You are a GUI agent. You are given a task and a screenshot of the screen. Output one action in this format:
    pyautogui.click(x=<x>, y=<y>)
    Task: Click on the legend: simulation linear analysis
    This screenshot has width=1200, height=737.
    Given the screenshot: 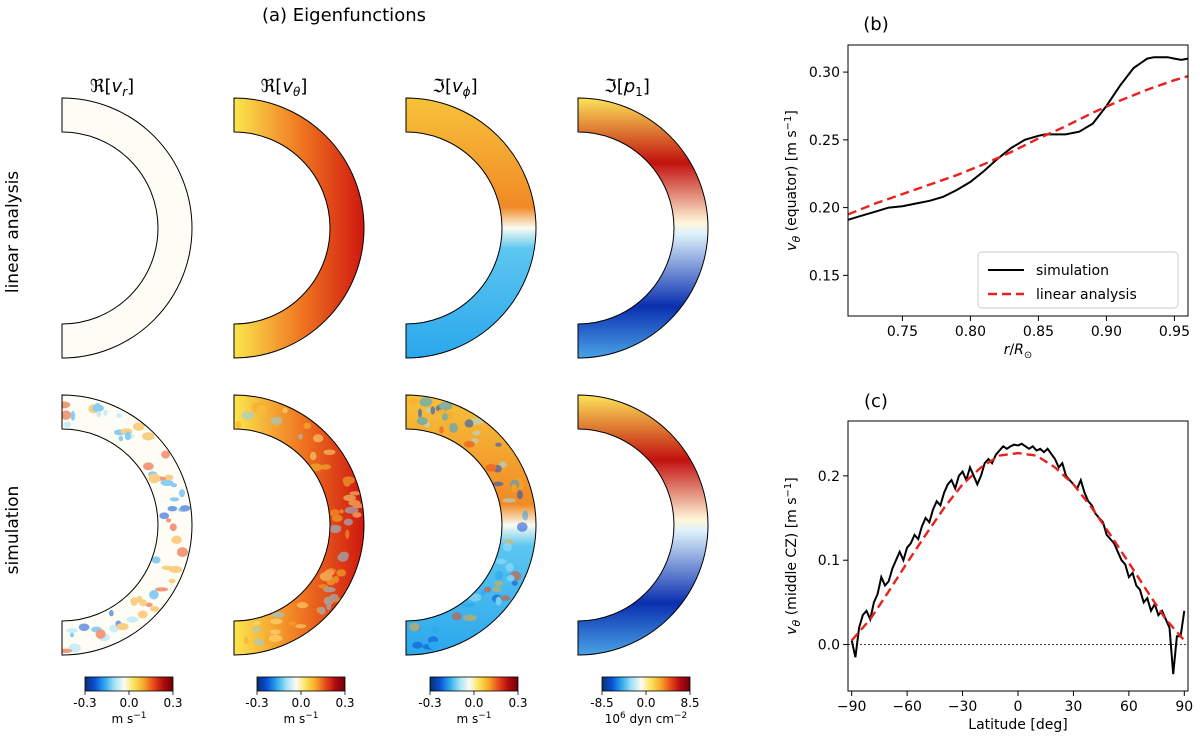 What is the action you would take?
    pyautogui.click(x=1078, y=280)
    